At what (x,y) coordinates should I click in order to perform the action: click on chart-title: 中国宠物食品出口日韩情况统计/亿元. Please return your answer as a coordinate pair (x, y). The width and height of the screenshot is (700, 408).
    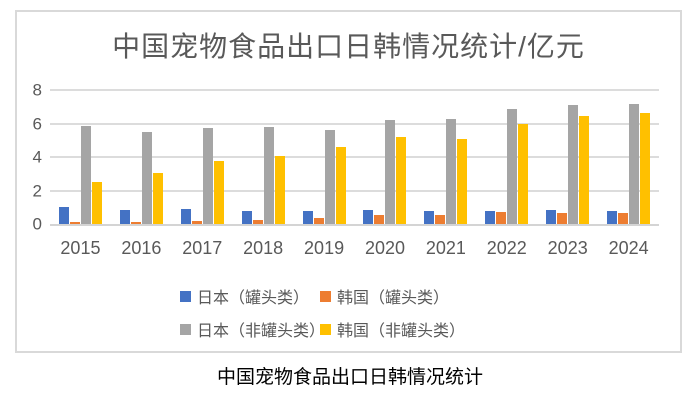
    Looking at the image, I should click on (348, 46).